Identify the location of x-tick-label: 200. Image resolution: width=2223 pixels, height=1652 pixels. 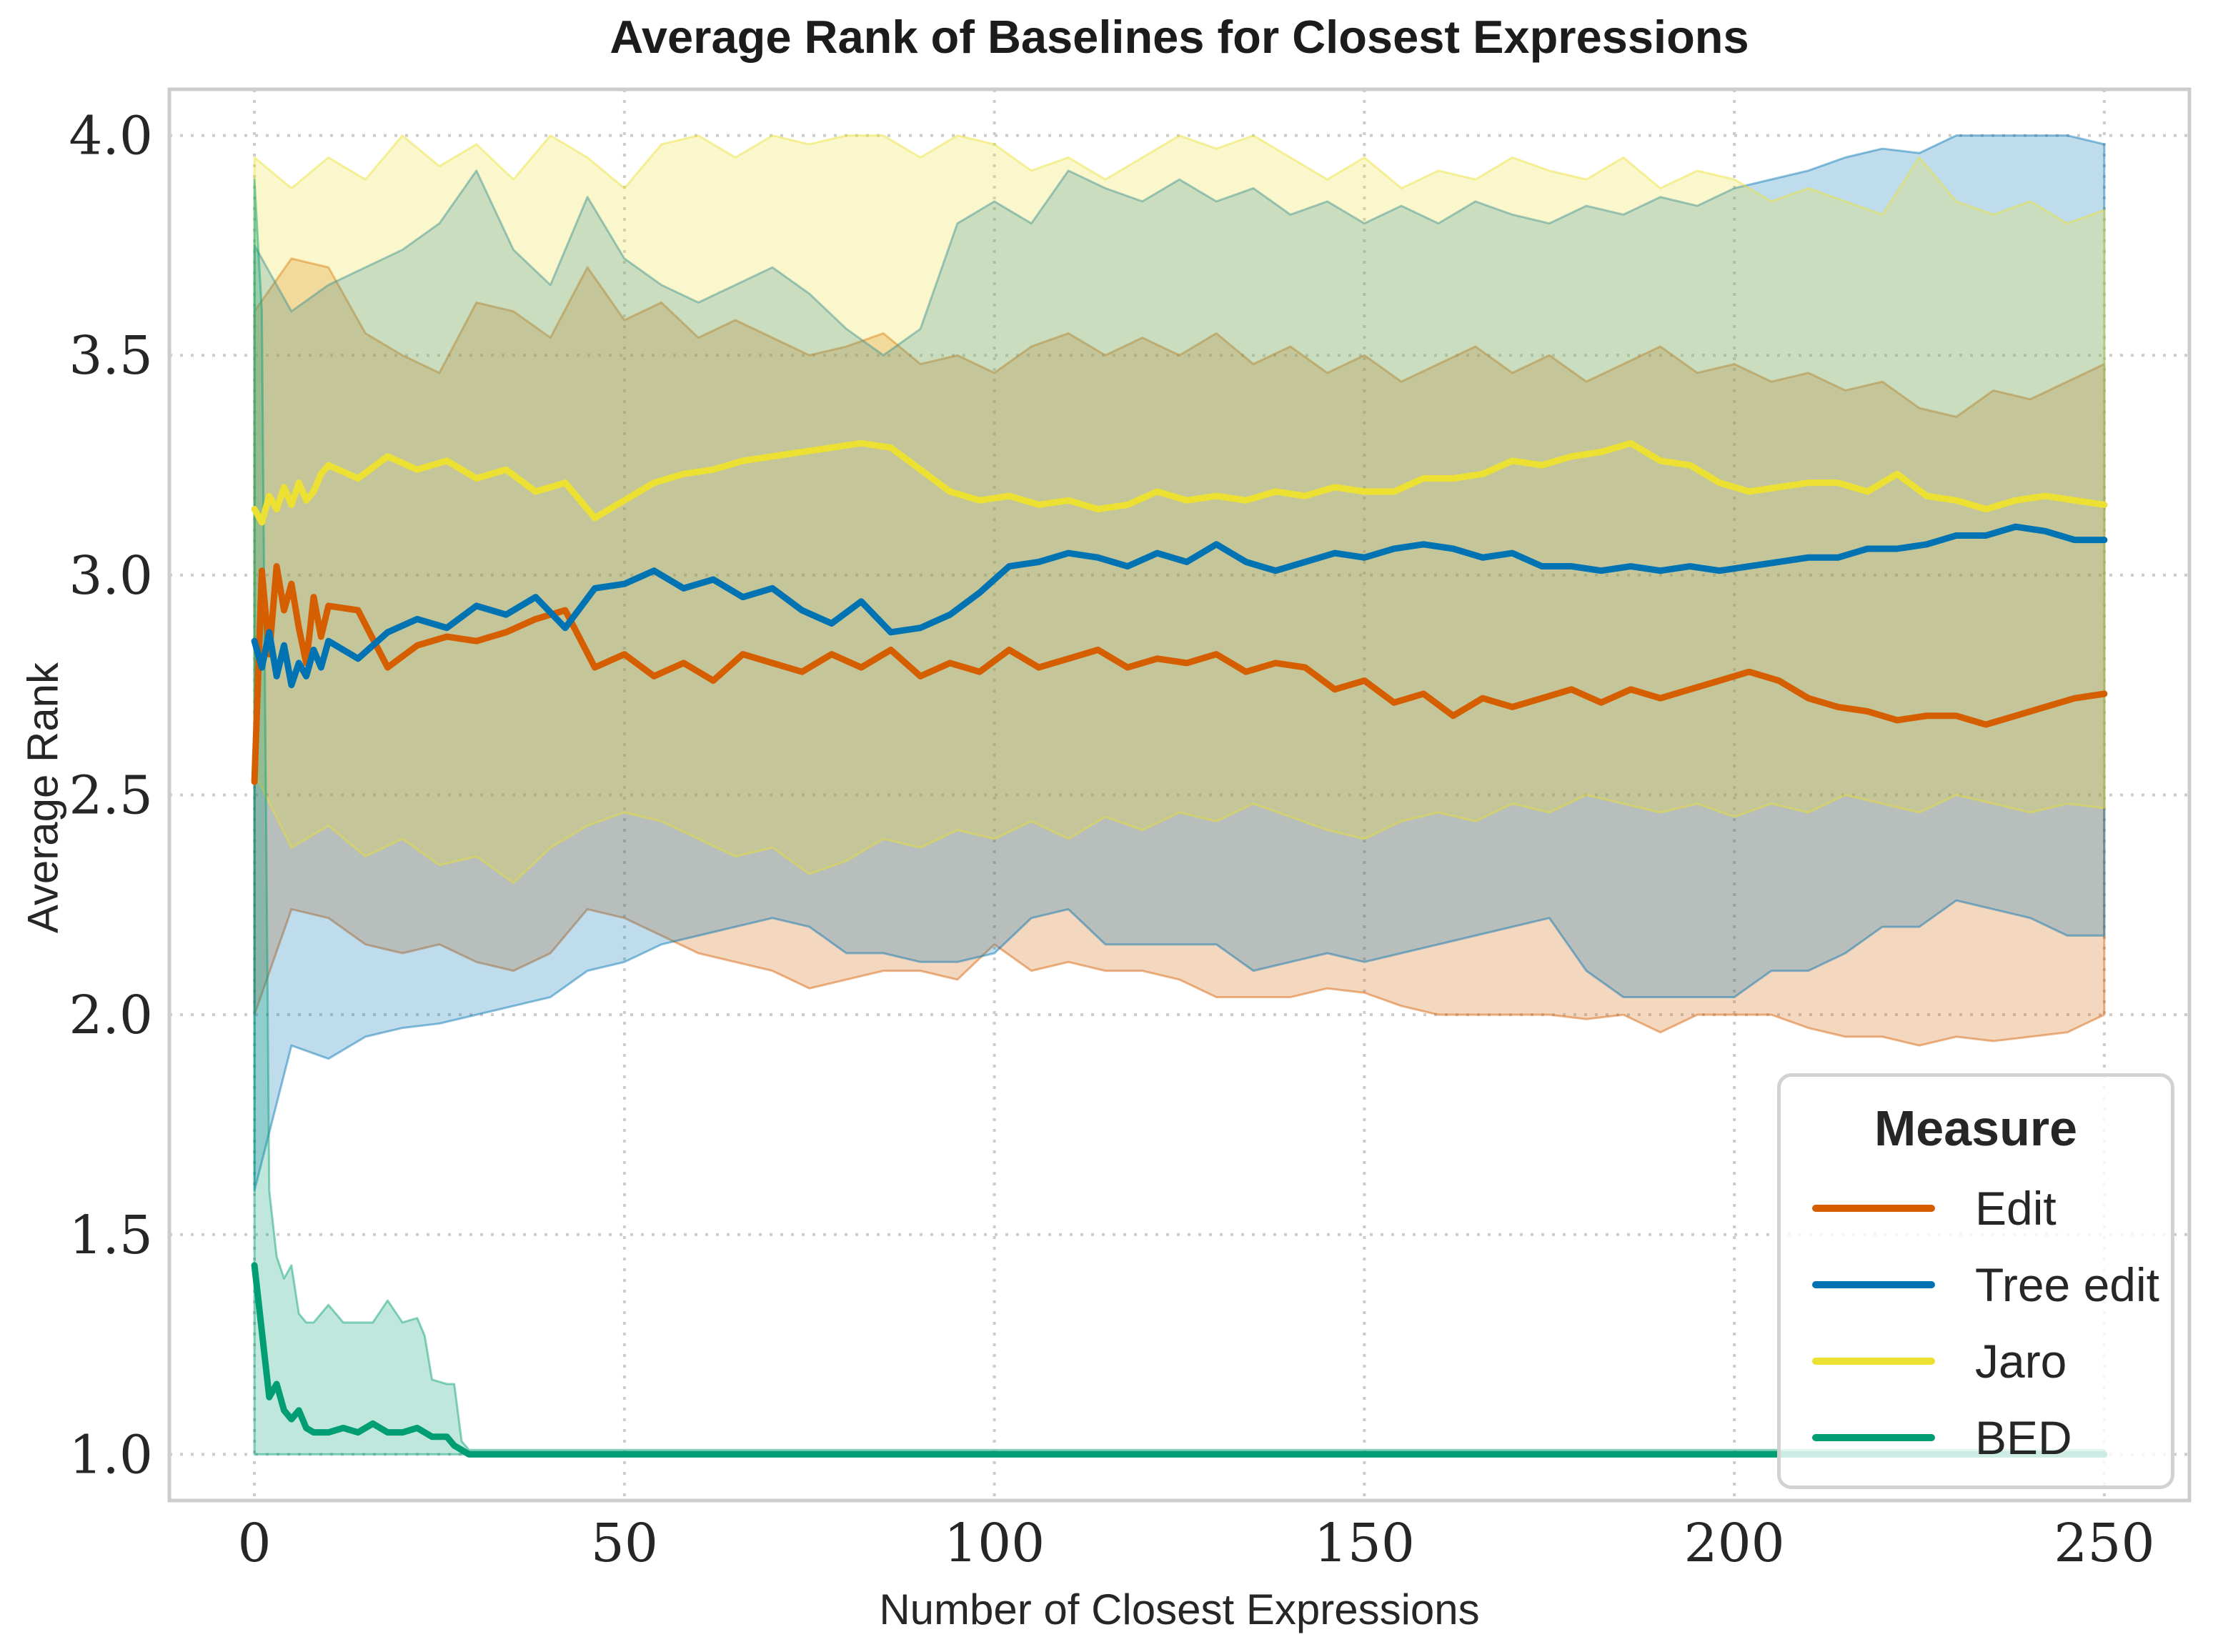
(1734, 1543).